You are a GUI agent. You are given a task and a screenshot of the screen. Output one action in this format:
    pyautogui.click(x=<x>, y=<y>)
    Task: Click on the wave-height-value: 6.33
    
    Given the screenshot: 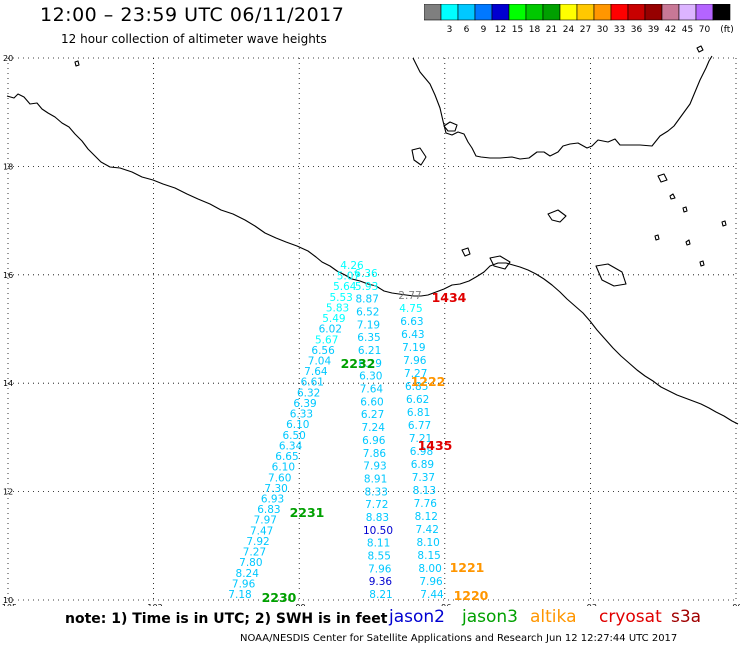 What is the action you would take?
    pyautogui.click(x=301, y=415)
    